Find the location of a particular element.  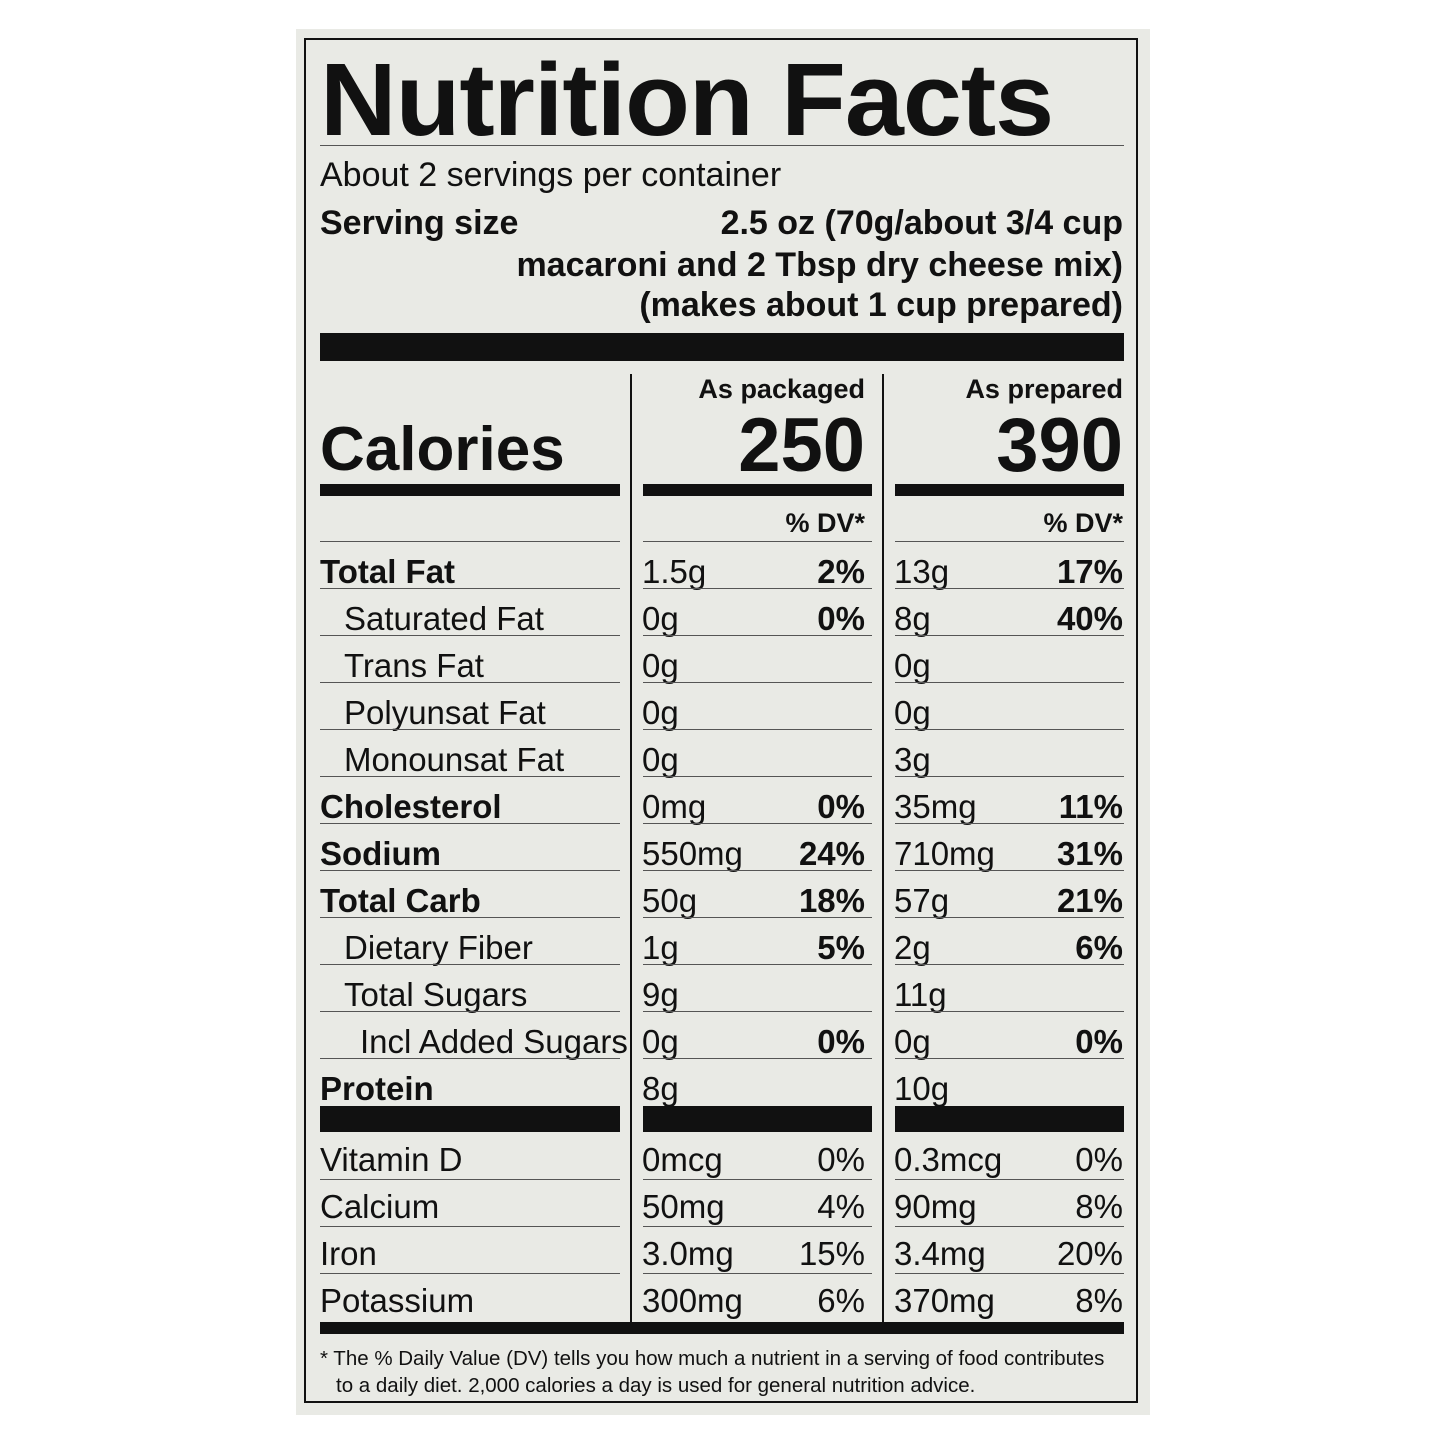

nutrient-dv-prepared: 17% is located at coordinates (1089, 571).